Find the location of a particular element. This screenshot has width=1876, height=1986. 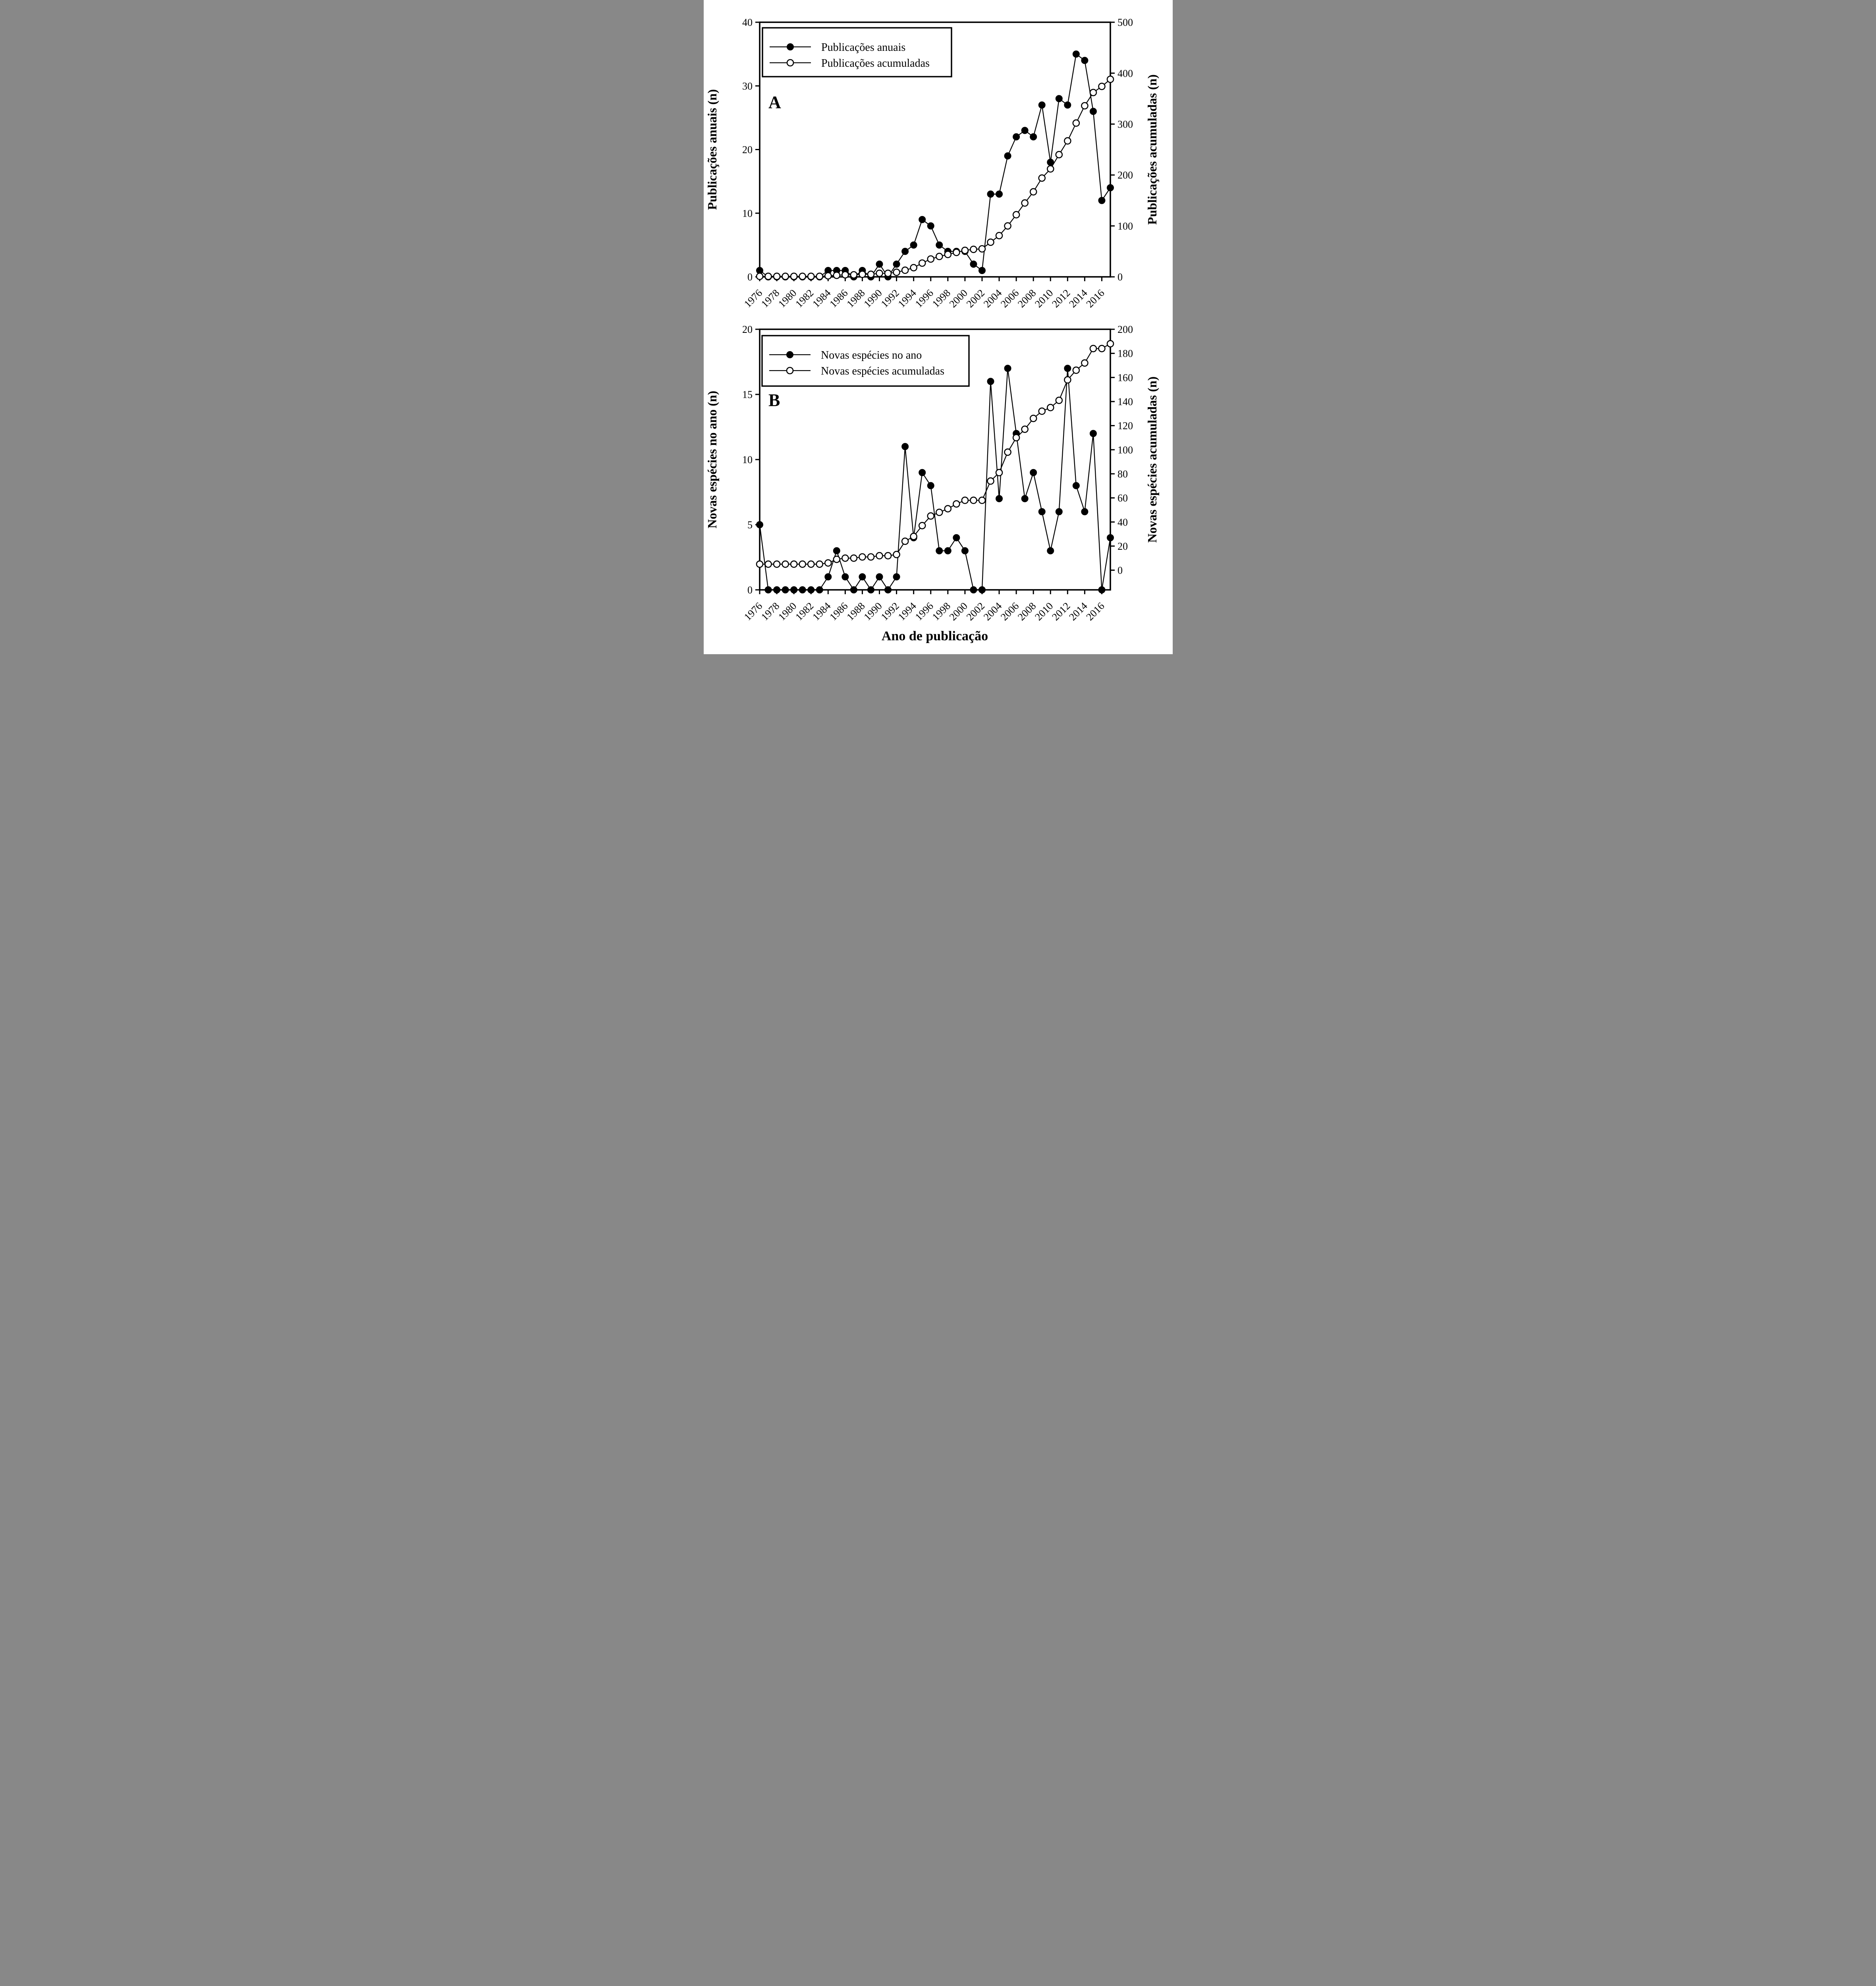

x-tick-label: 1976 is located at coordinates (752, 611).